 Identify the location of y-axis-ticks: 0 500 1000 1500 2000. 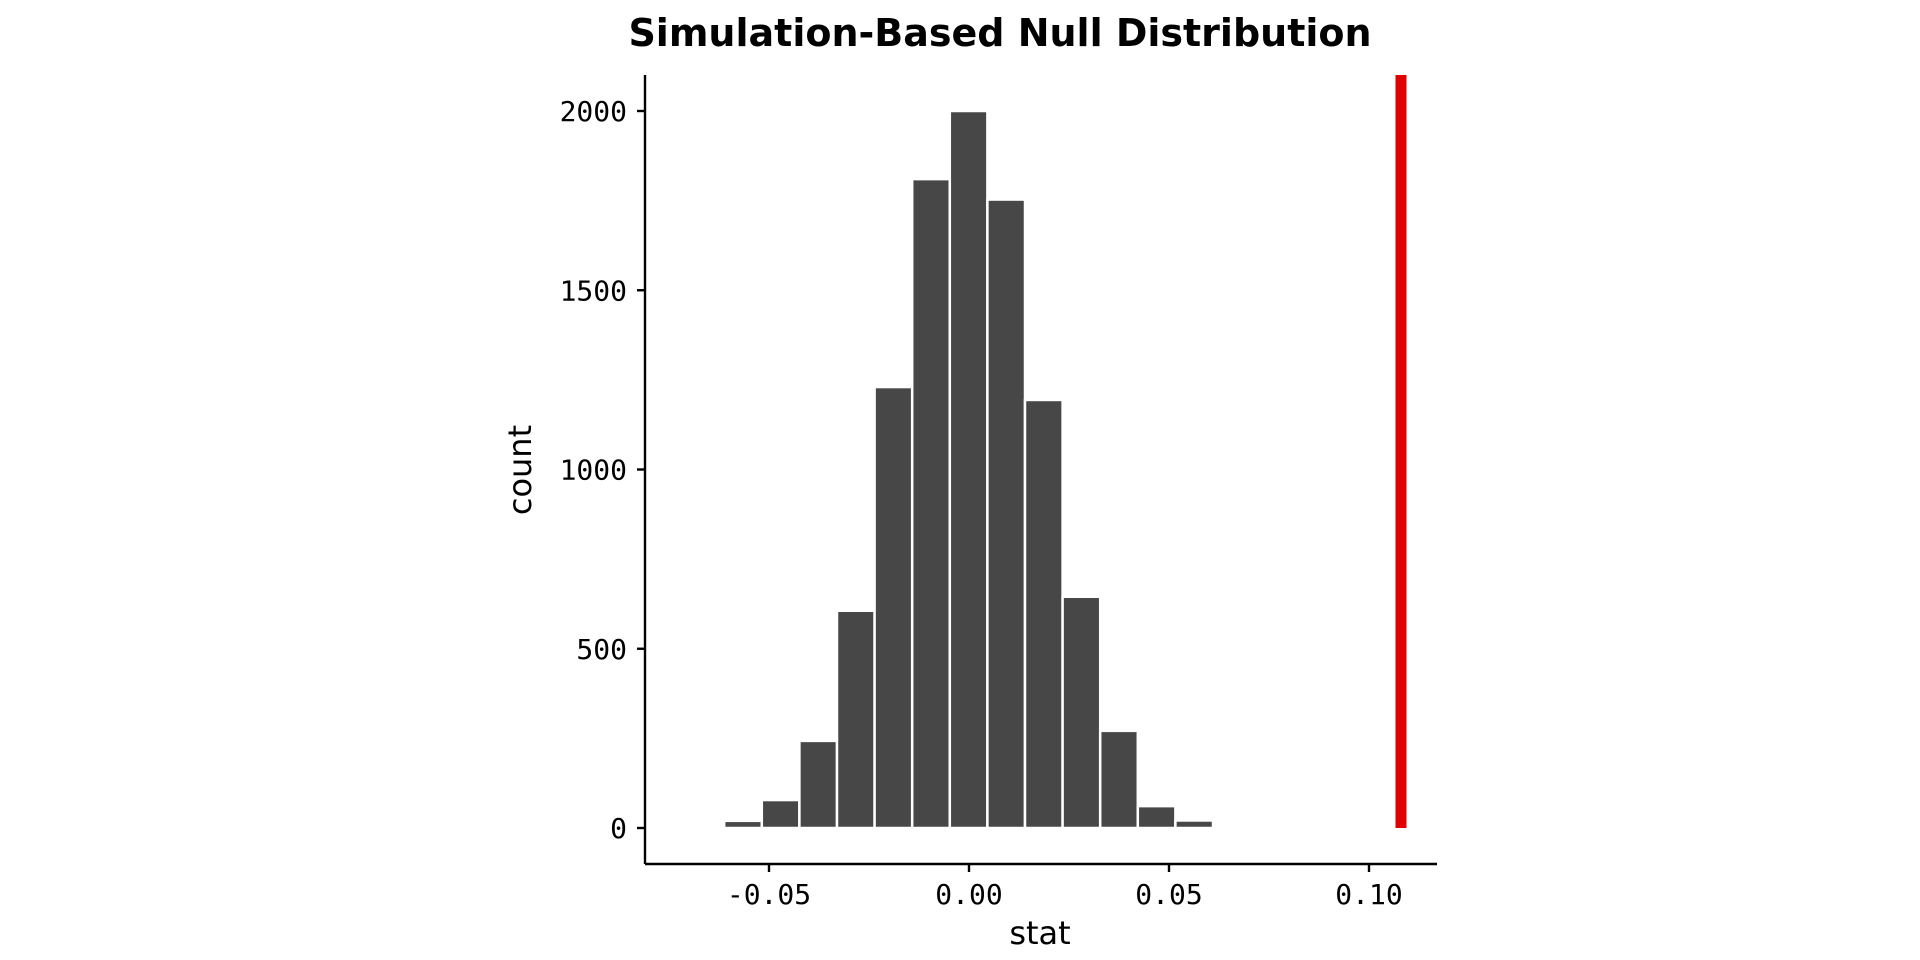
(602, 470).